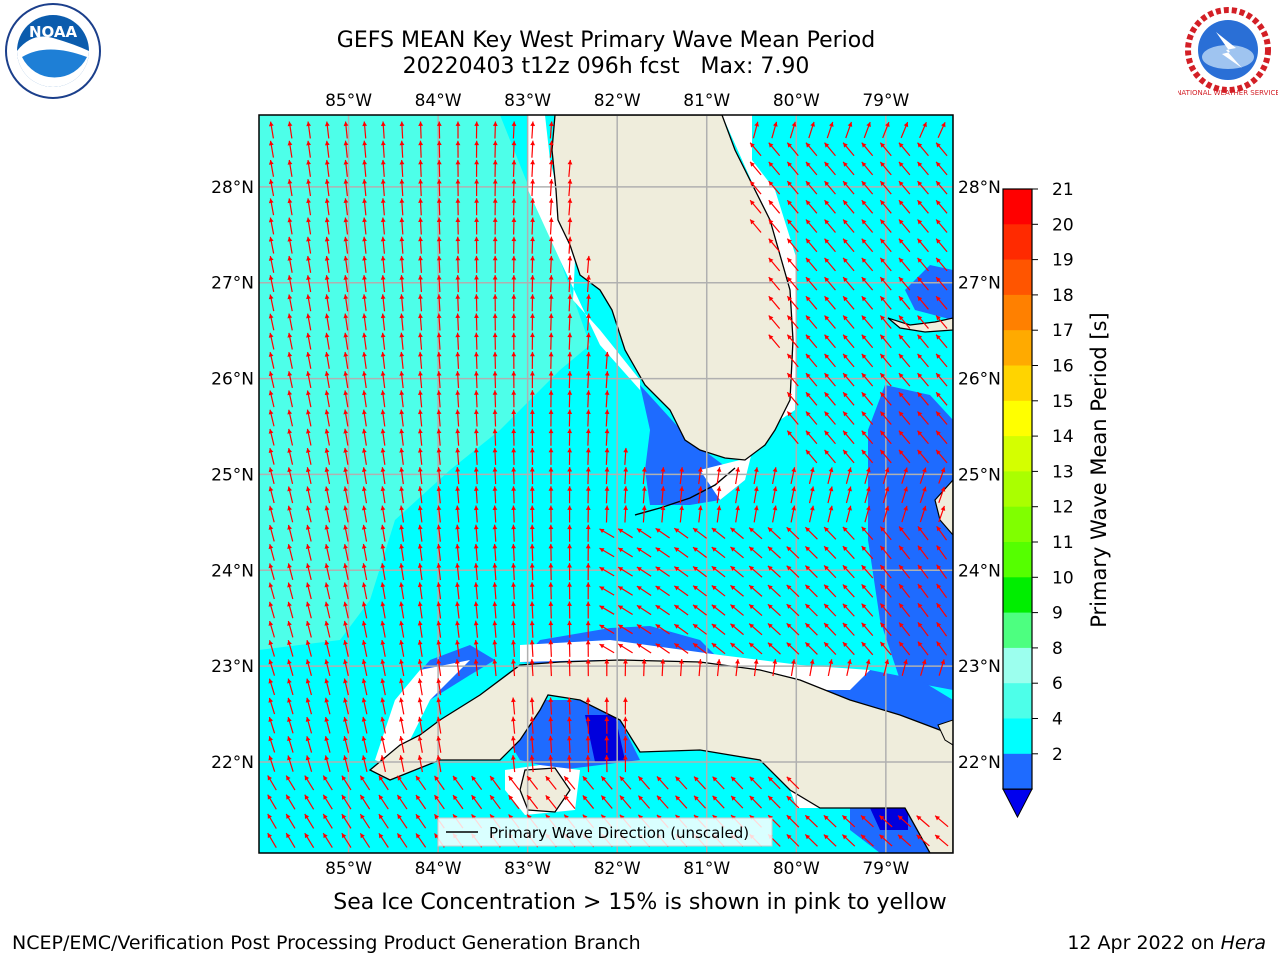  Describe the element at coordinates (1038, 499) in the screenshot. I see `colorbar: 21 20 19 18 17 16 15 14 13 12 11 10 9 8 6 4 2` at that location.